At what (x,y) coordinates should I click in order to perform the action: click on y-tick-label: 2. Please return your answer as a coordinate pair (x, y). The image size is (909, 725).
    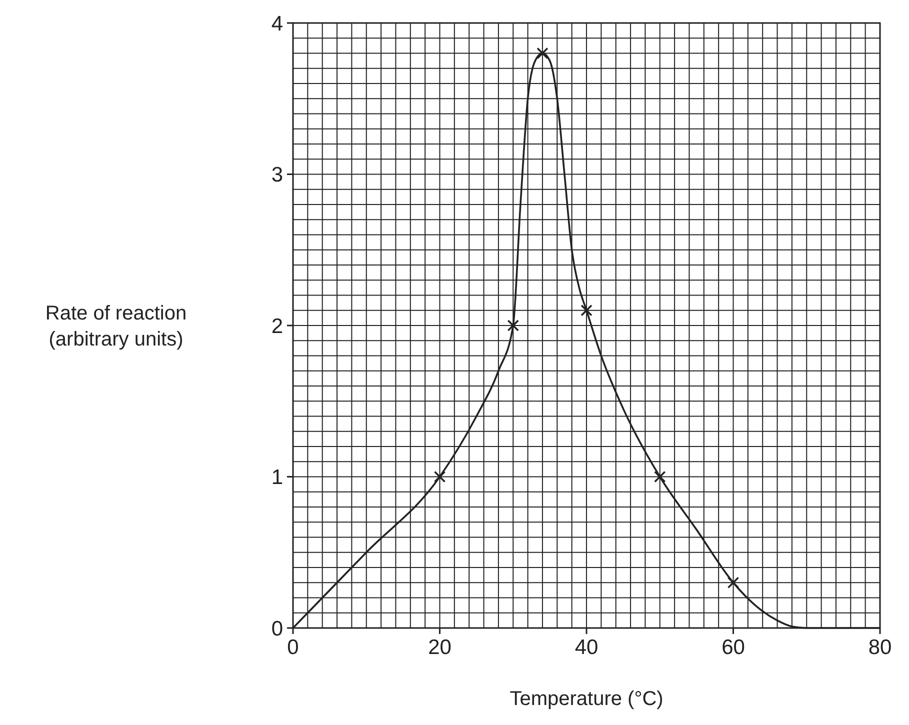
    Looking at the image, I should click on (277, 326).